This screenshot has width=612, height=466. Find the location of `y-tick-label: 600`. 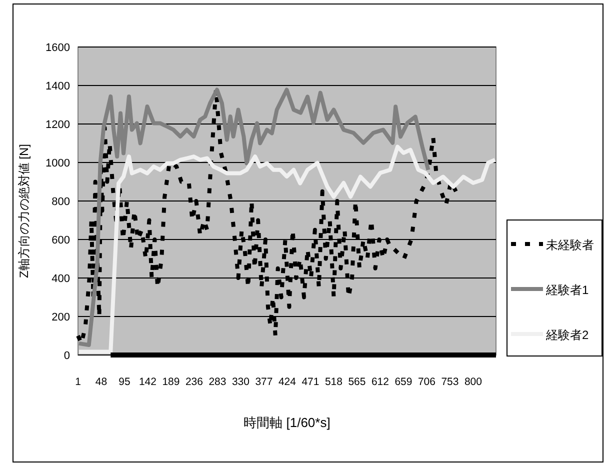

y-tick-label: 600 is located at coordinates (61, 240).